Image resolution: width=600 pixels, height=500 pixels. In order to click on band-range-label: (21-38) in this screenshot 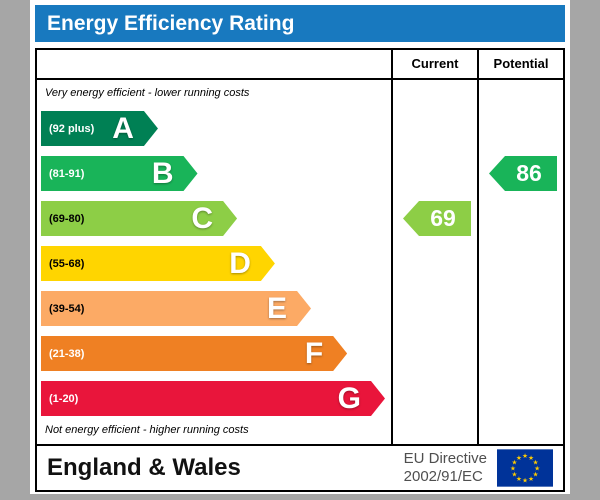, I will do `click(67, 353)`.